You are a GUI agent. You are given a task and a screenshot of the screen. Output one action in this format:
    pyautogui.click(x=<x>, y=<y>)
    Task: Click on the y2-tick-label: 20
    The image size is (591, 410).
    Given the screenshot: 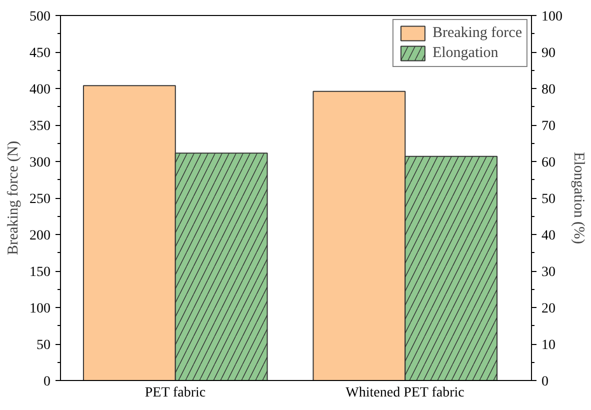 What is the action you would take?
    pyautogui.click(x=549, y=309)
    